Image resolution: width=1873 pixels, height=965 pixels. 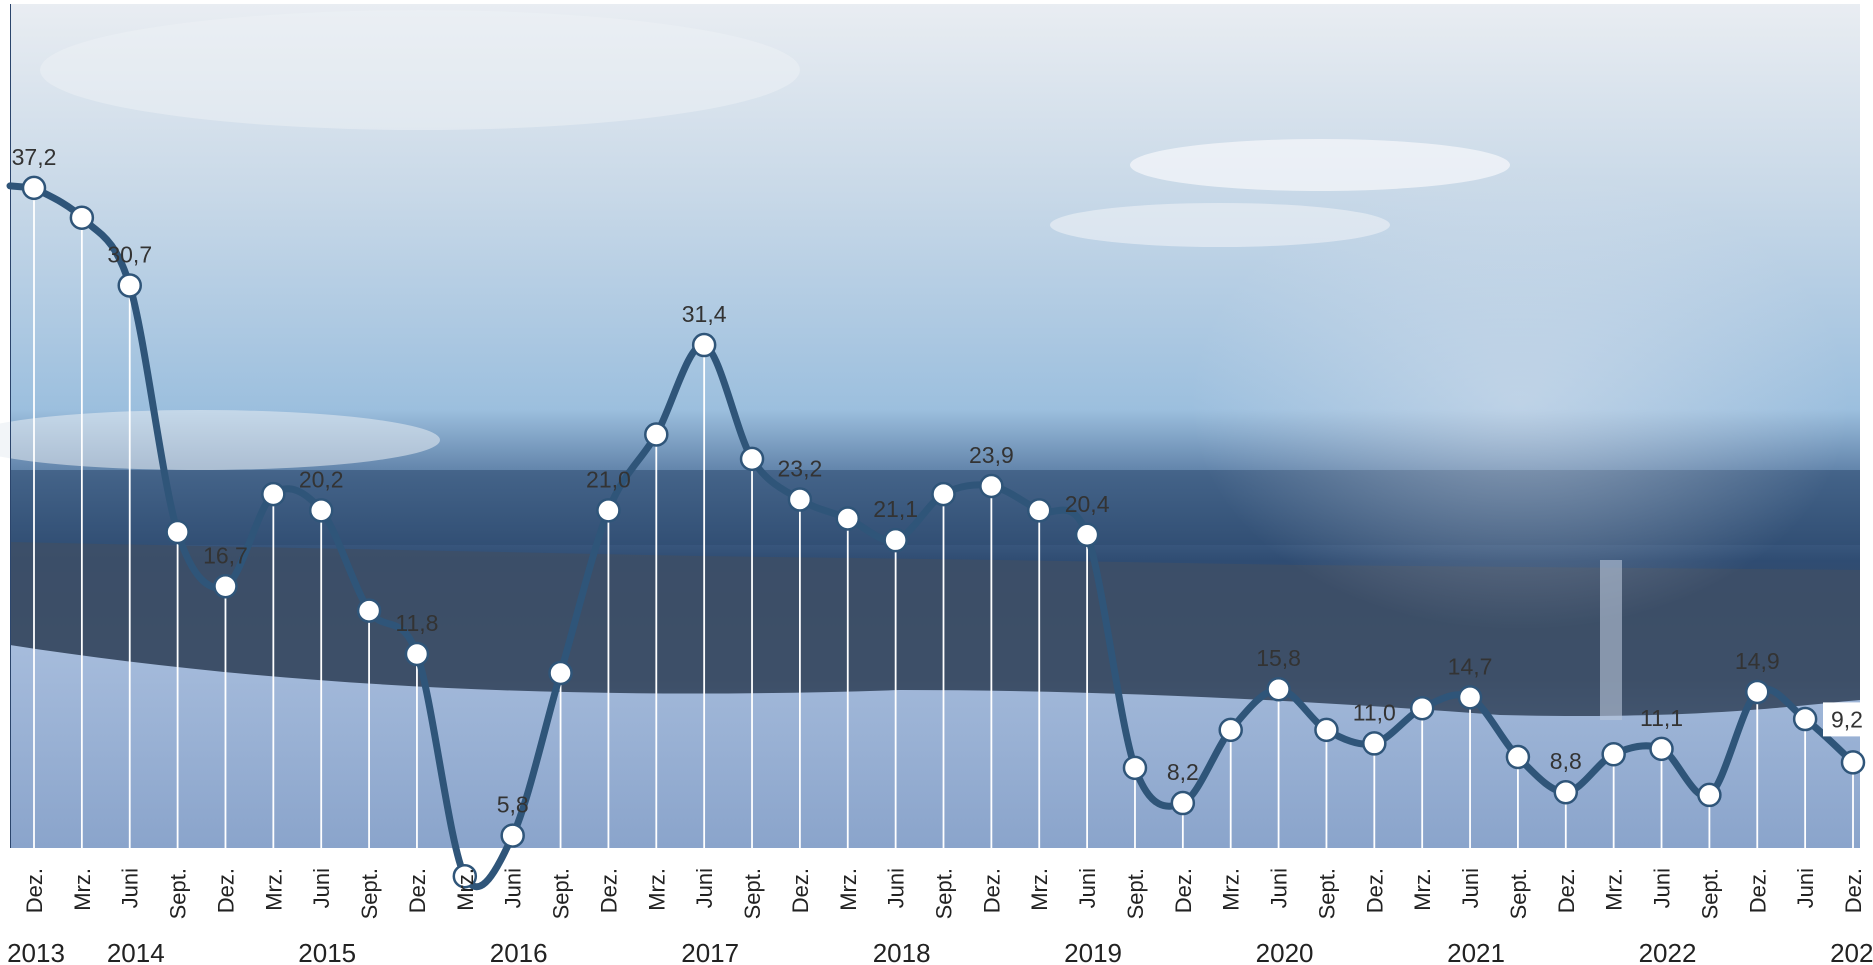 I want to click on data-label: 8,2, so click(x=1183, y=772).